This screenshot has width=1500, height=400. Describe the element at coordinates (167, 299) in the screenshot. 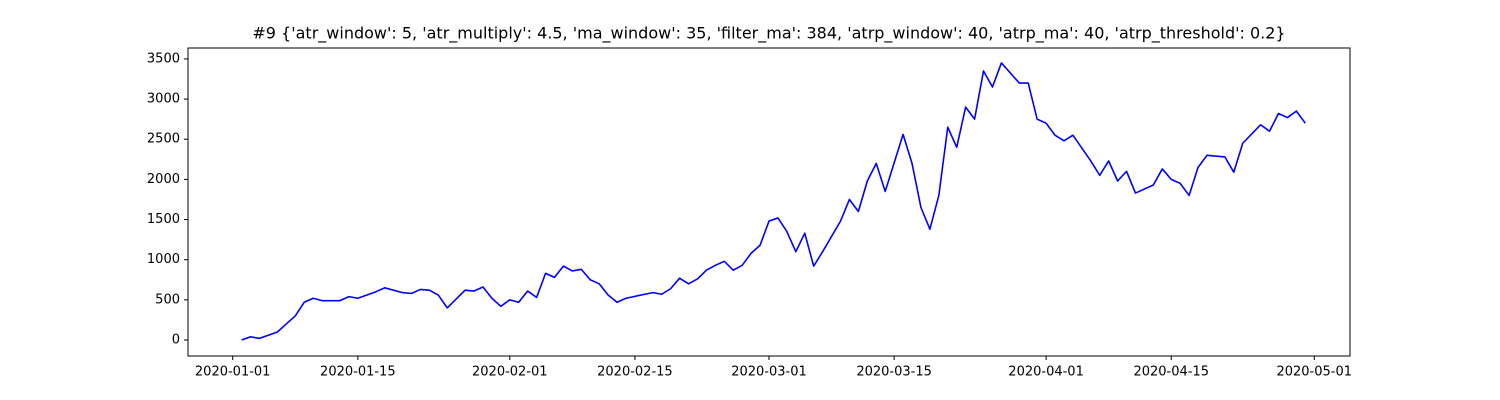

I see `y-tick-label: 500` at that location.